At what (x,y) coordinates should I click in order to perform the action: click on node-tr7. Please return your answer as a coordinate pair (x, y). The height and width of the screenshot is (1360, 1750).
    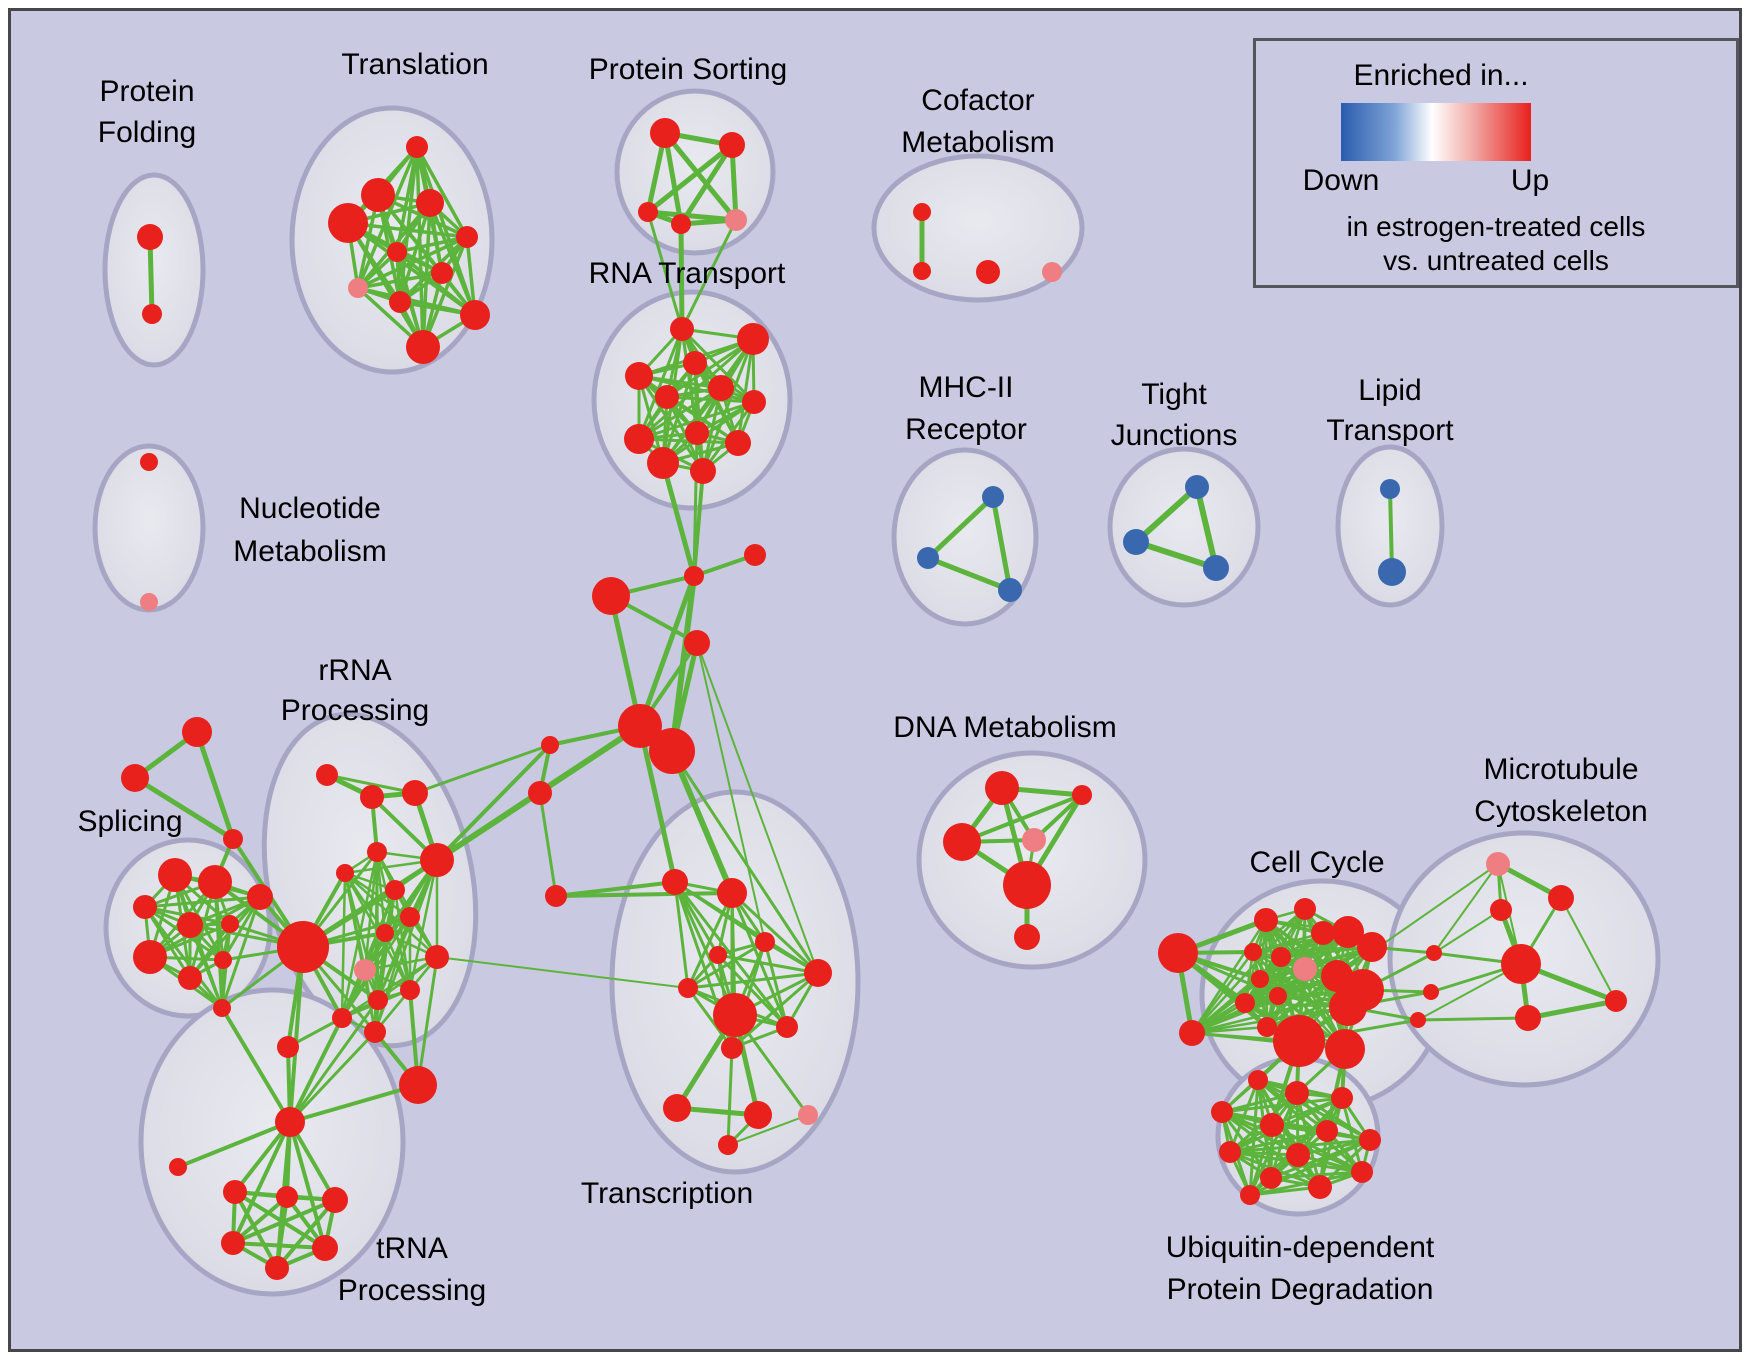
    Looking at the image, I should click on (787, 1027).